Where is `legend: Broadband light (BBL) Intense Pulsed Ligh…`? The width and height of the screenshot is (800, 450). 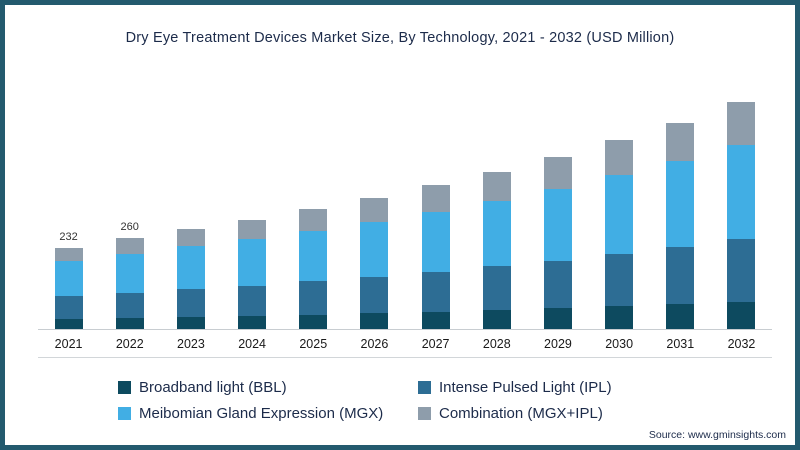 legend: Broadband light (BBL) Intense Pulsed Ligh… is located at coordinates (413, 400).